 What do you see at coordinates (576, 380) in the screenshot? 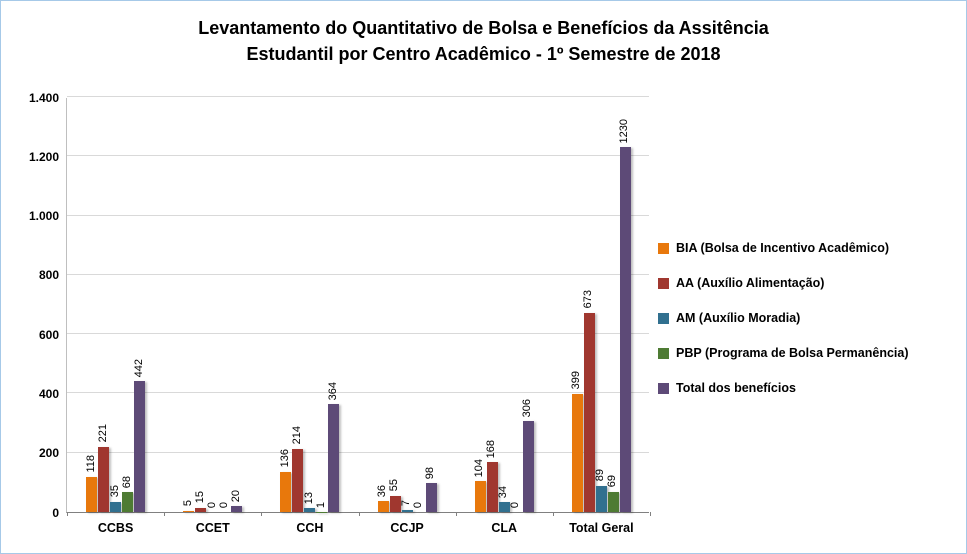
I see `bar-value-label: 399` at bounding box center [576, 380].